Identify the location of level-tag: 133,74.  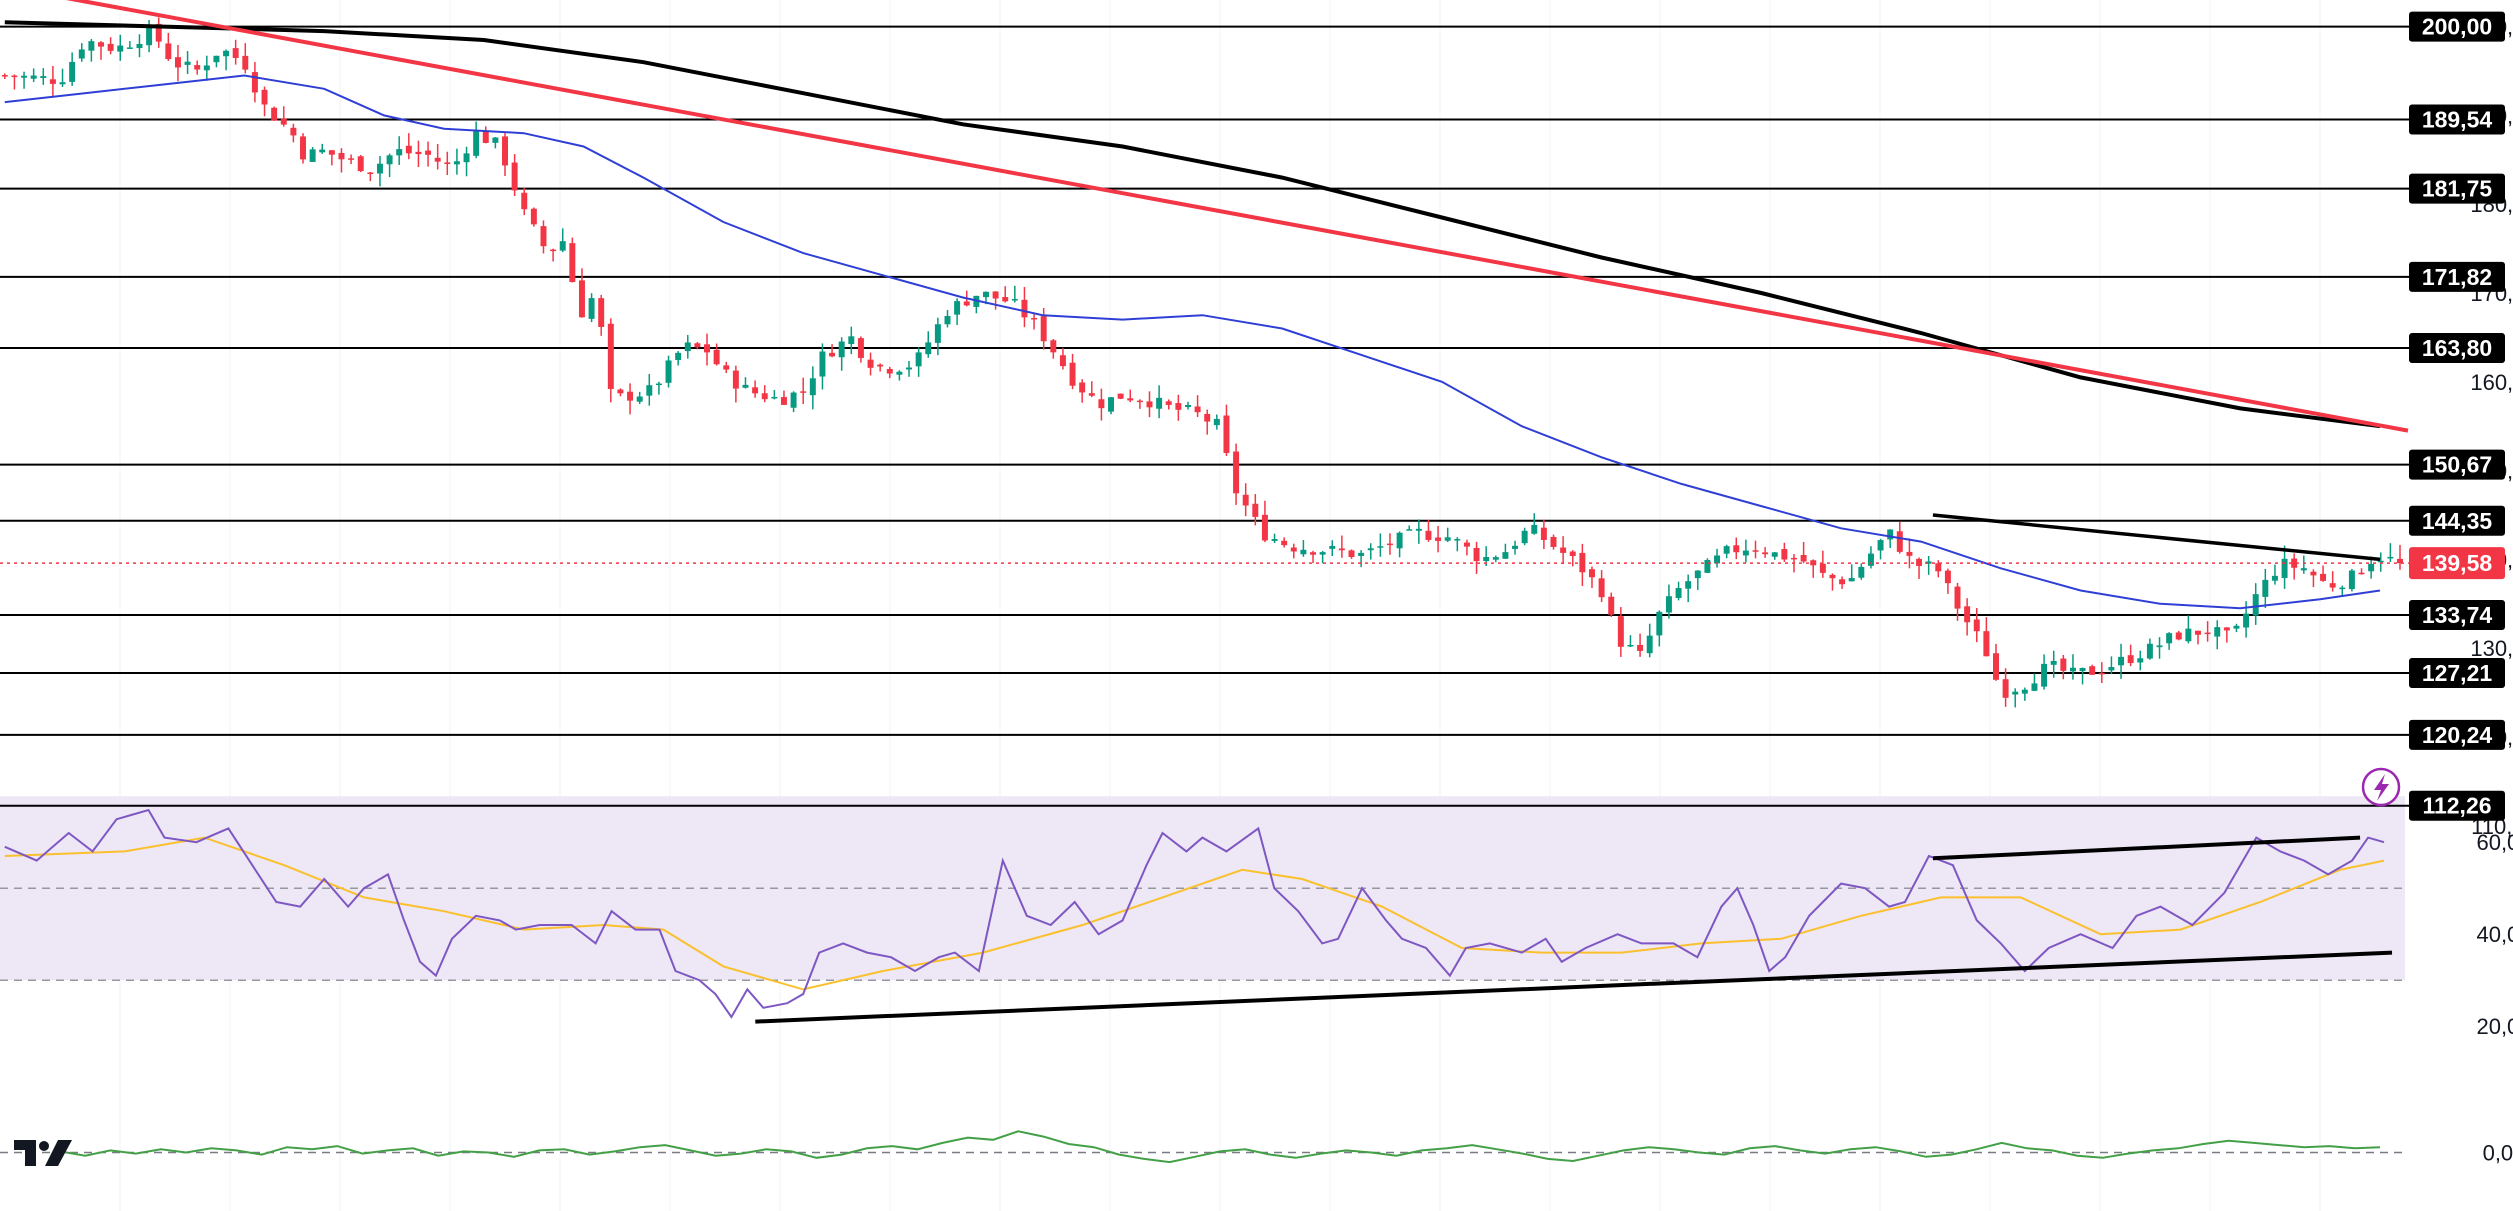
(2457, 615).